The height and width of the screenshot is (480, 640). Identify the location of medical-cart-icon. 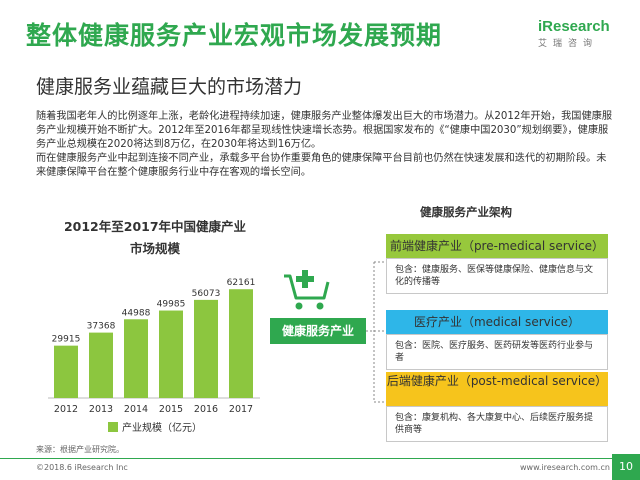
(307, 290).